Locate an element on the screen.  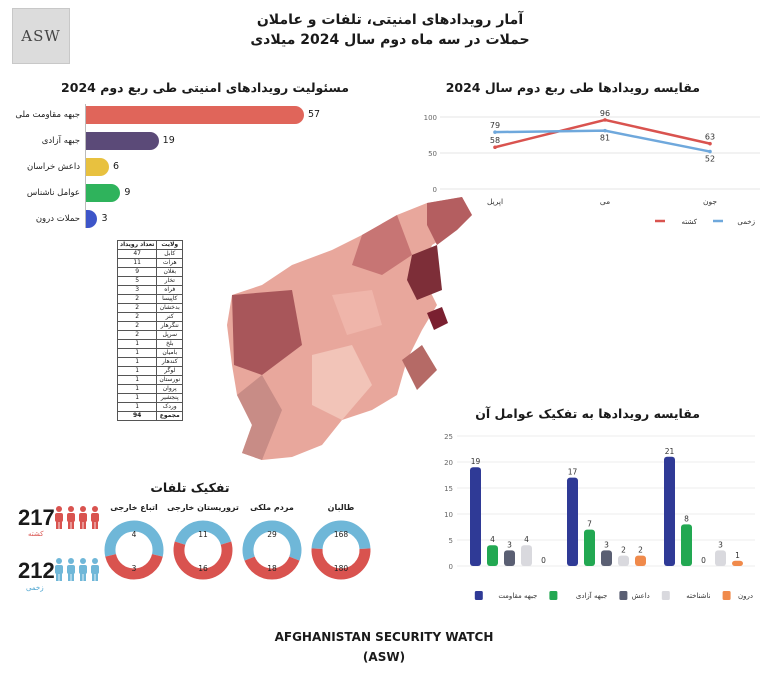
line-data-label: 58 is located at coordinates (495, 140).